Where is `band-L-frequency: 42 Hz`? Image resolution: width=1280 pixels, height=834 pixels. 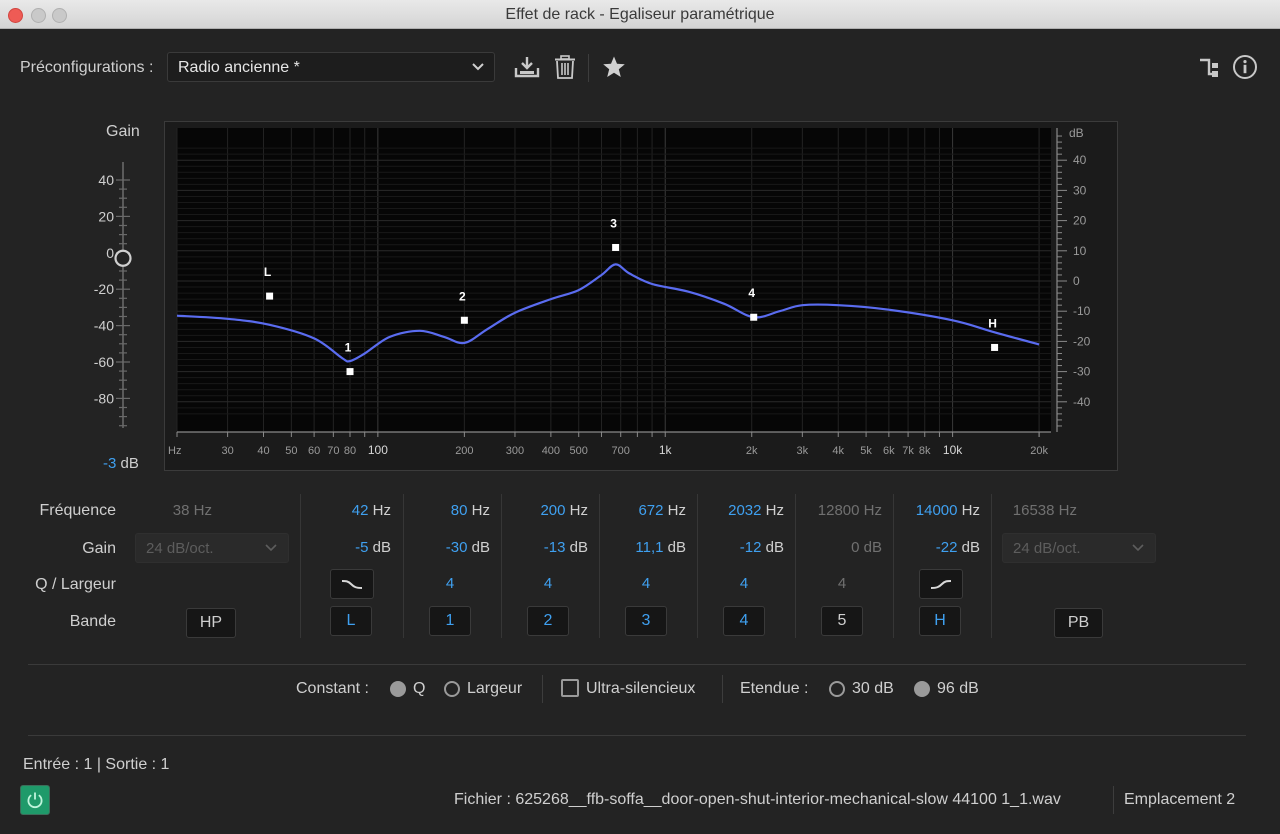
band-L-frequency: 42 Hz is located at coordinates (341, 510).